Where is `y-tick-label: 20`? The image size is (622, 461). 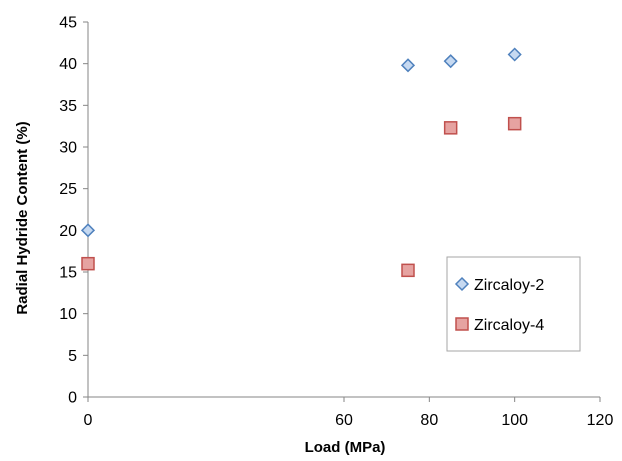 y-tick-label: 20 is located at coordinates (68, 231).